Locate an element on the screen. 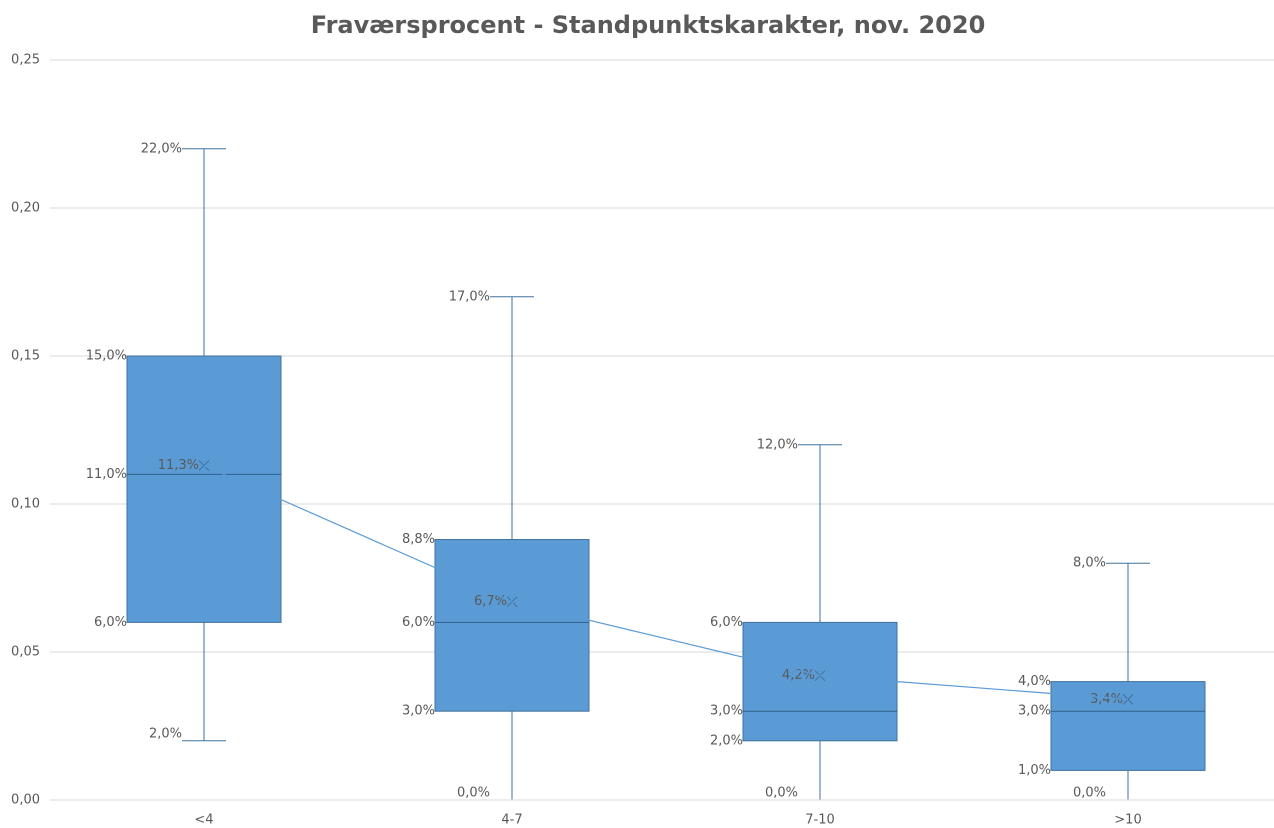  mean-label: 11,3% is located at coordinates (178, 465).